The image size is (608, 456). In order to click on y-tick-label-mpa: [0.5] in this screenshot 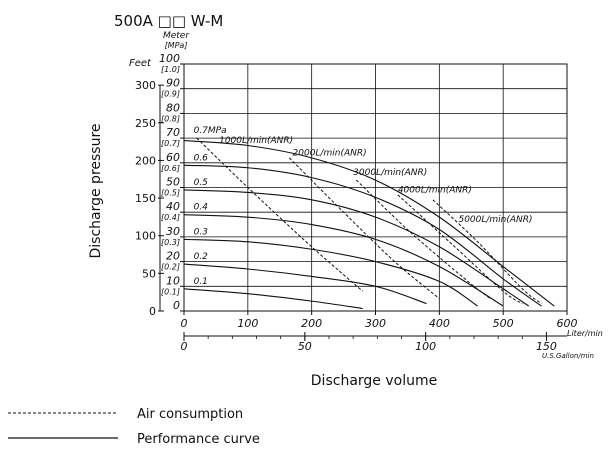, I will do `click(170, 193)`.